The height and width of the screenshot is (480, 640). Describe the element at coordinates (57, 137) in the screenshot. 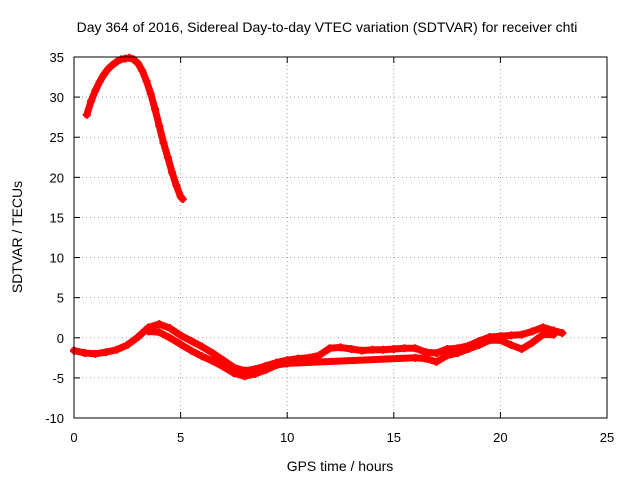

I see `y-tick-label: 25` at that location.